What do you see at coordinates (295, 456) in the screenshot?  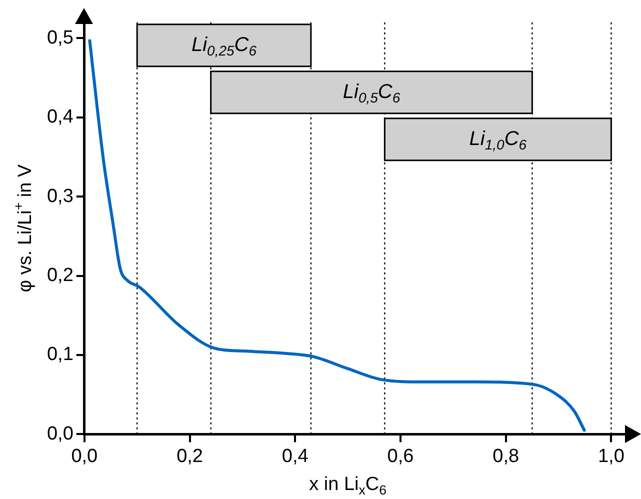 I see `x-tick-label: 0,4` at bounding box center [295, 456].